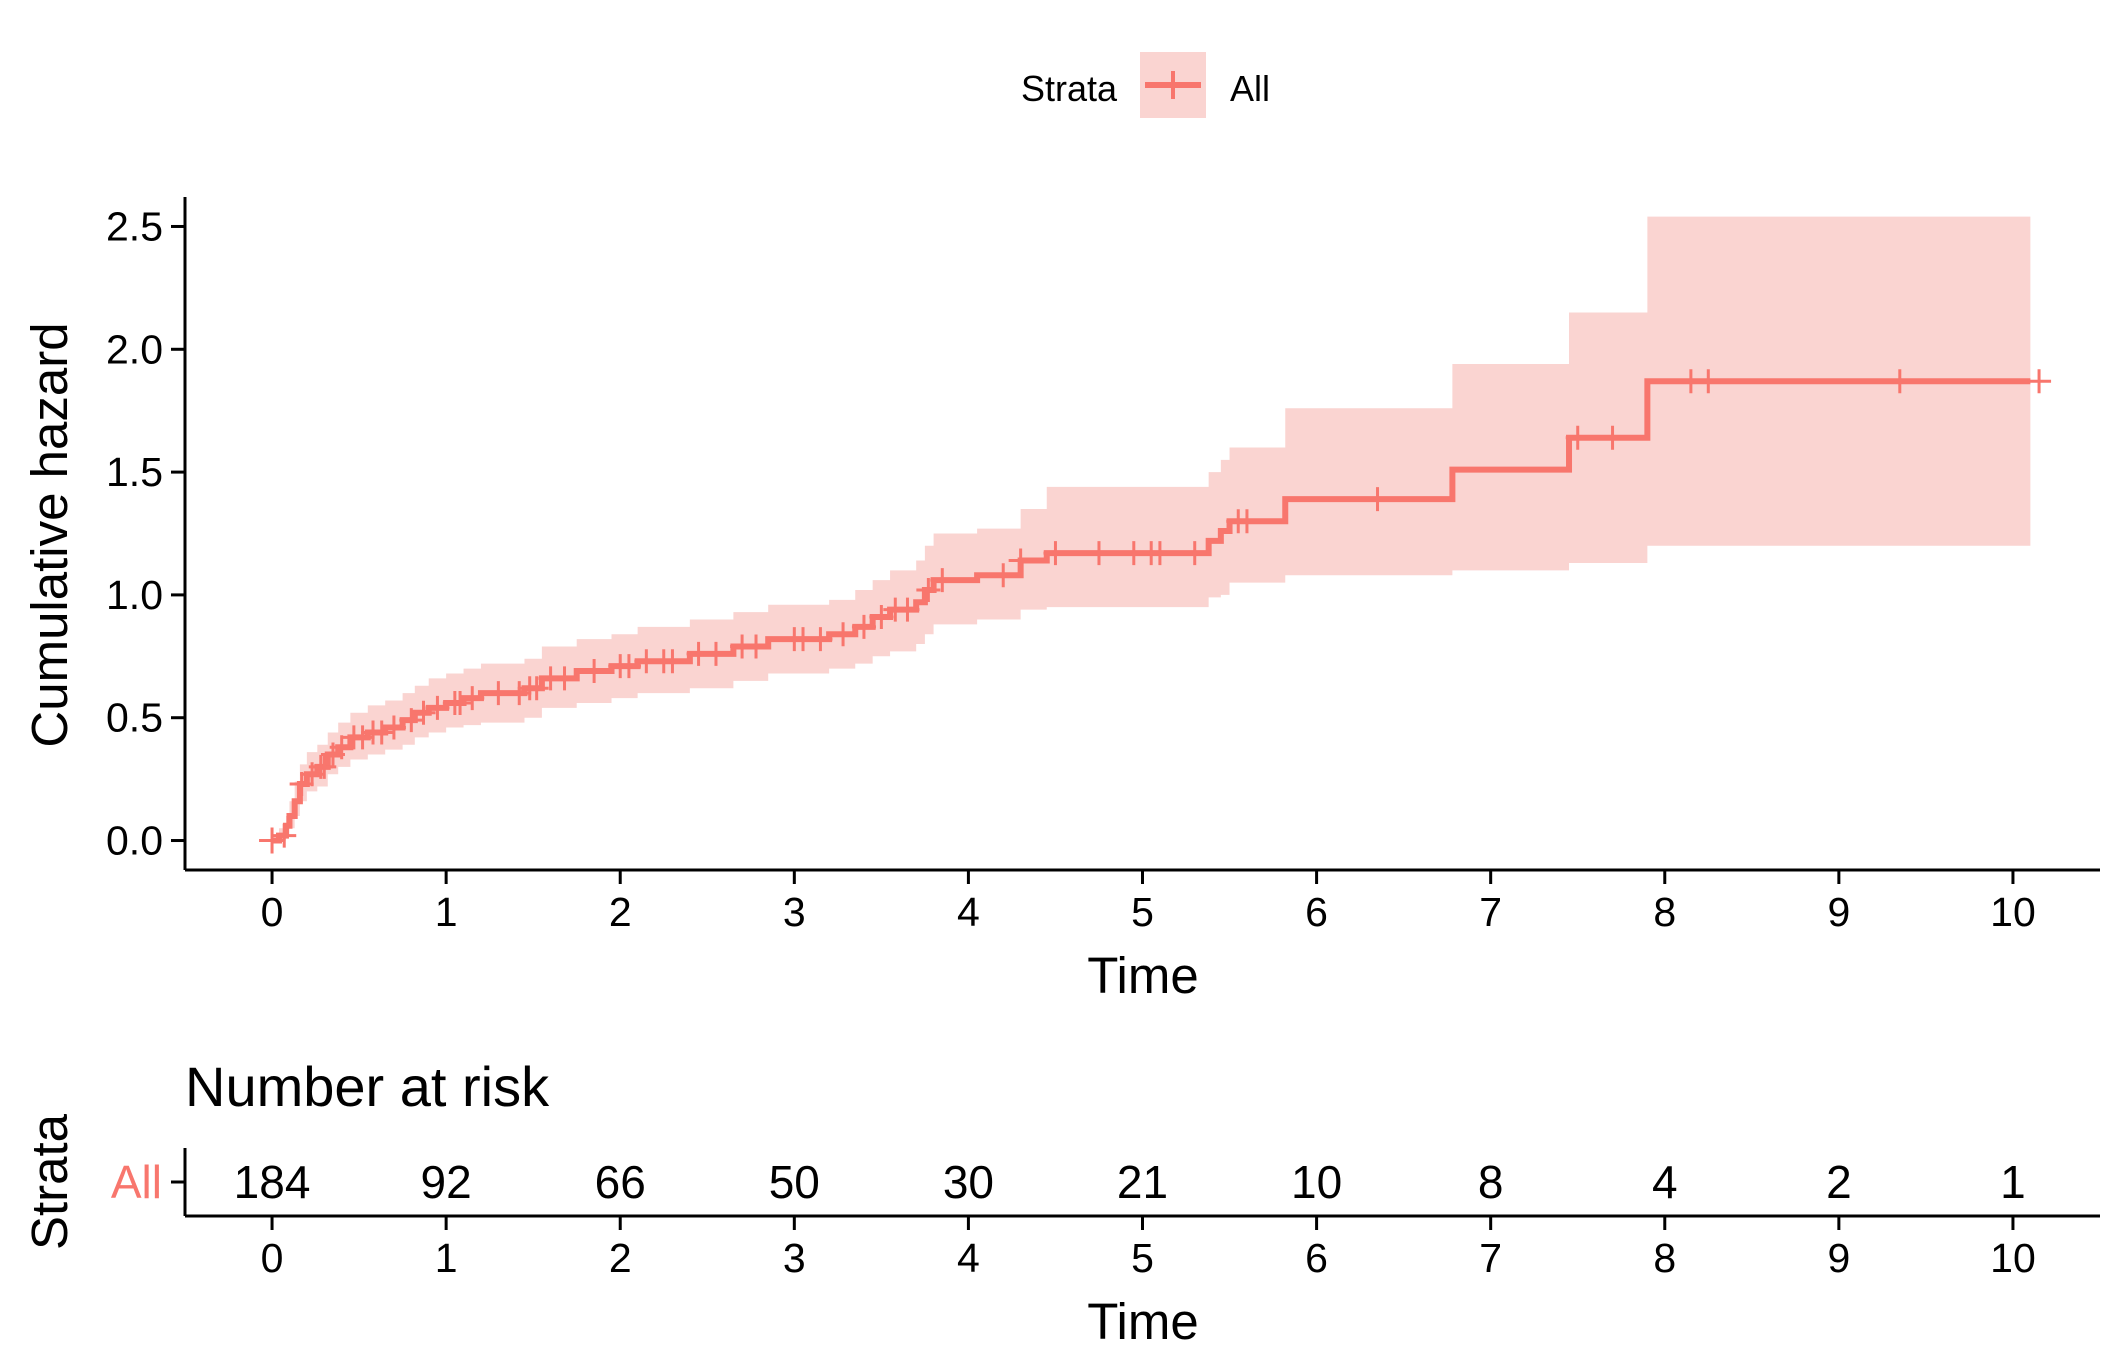  What do you see at coordinates (446, 1258) in the screenshot?
I see `risk-x-tick-label: 1` at bounding box center [446, 1258].